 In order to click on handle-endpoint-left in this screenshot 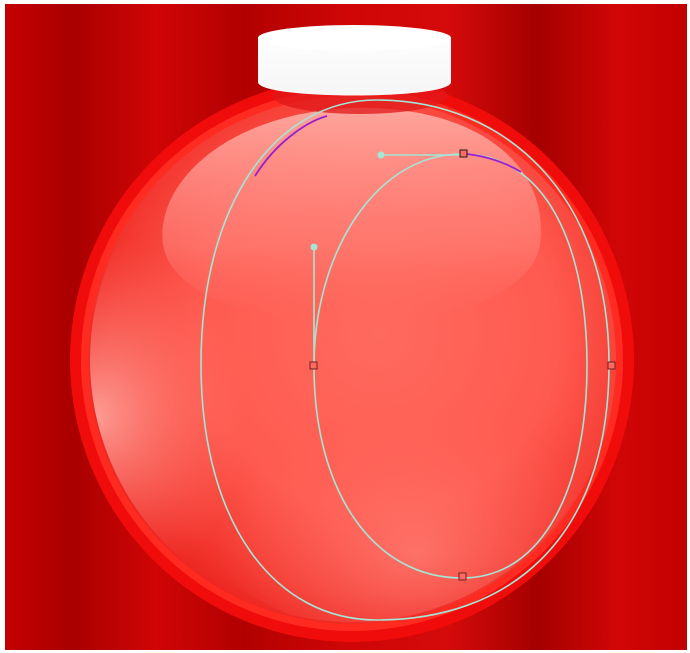, I will do `click(314, 247)`.